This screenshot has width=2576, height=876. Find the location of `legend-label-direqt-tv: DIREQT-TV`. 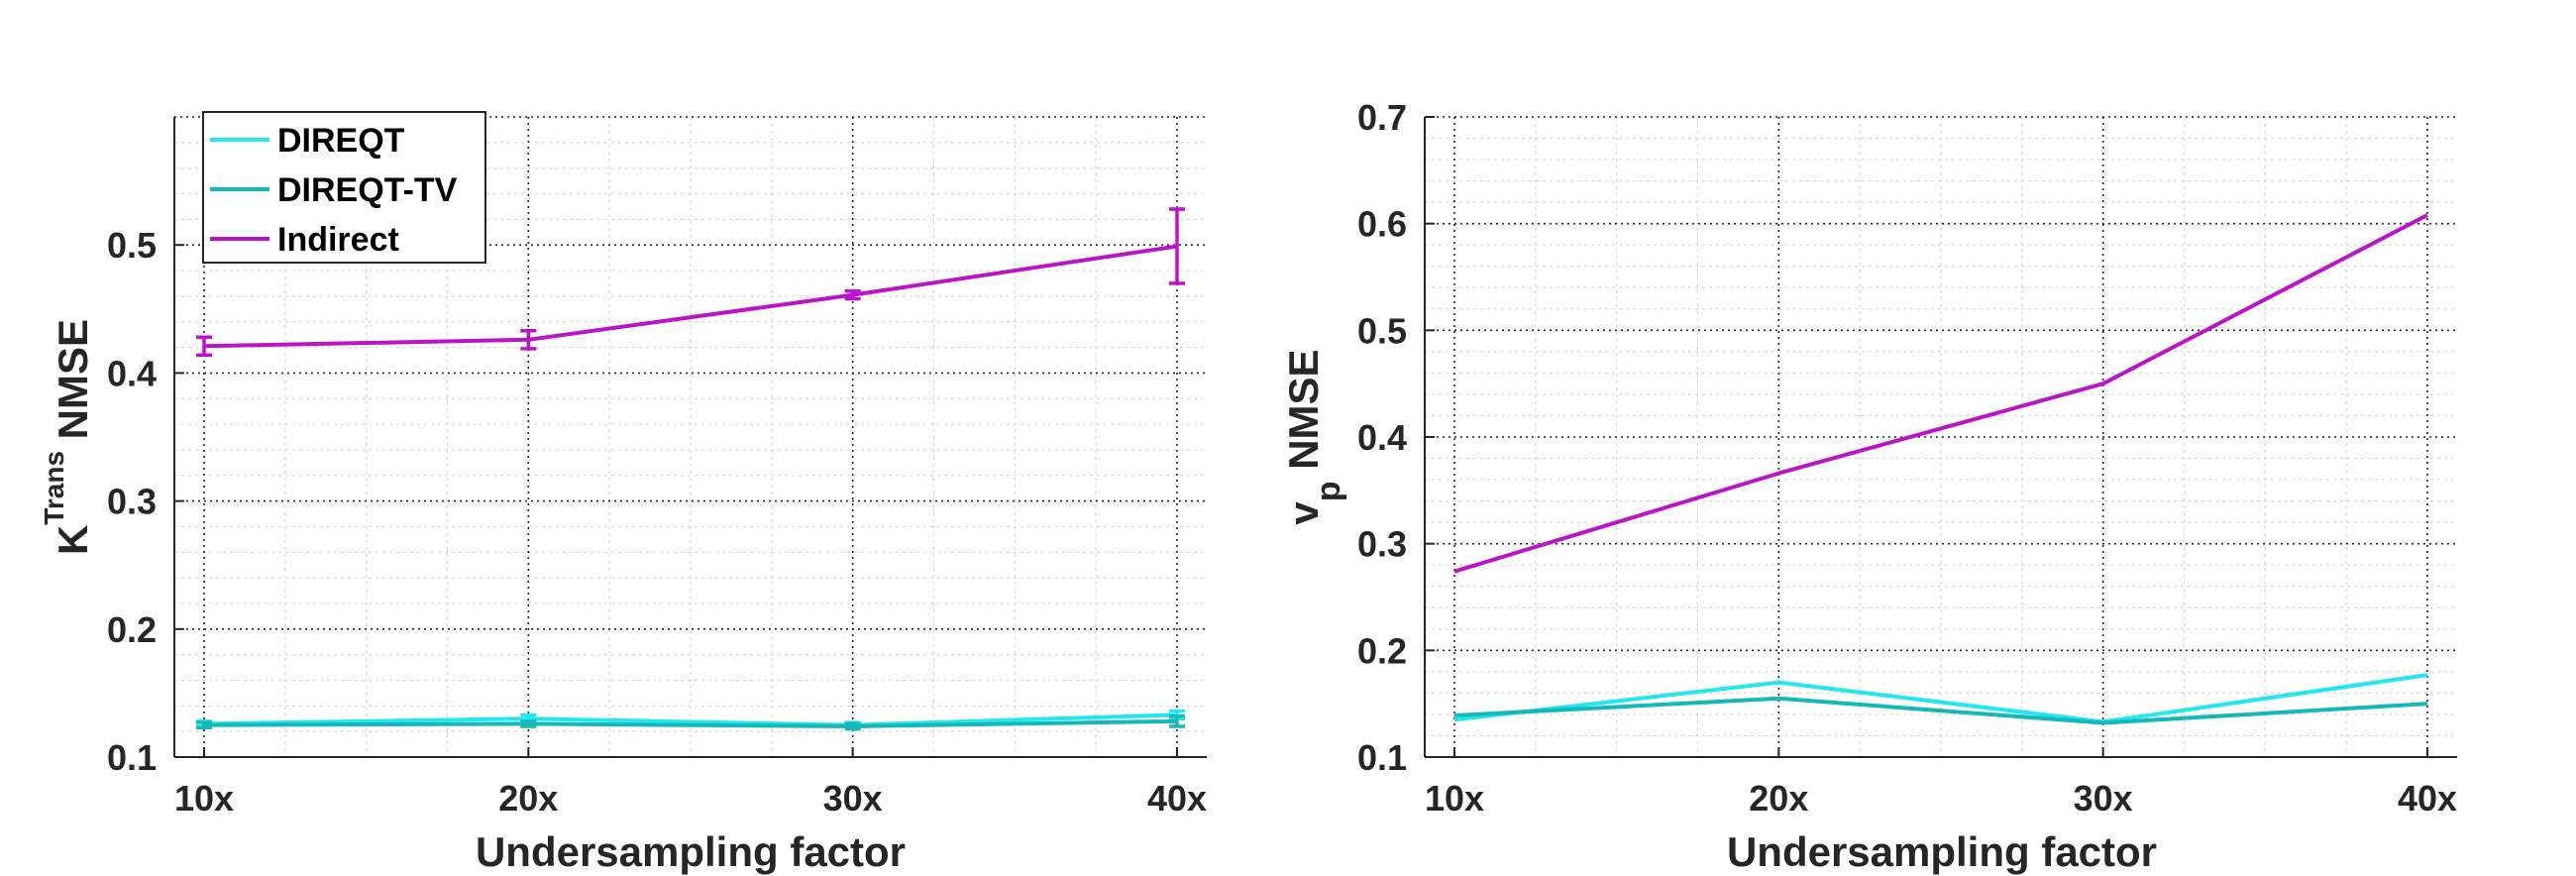

legend-label-direqt-tv: DIREQT-TV is located at coordinates (368, 190).